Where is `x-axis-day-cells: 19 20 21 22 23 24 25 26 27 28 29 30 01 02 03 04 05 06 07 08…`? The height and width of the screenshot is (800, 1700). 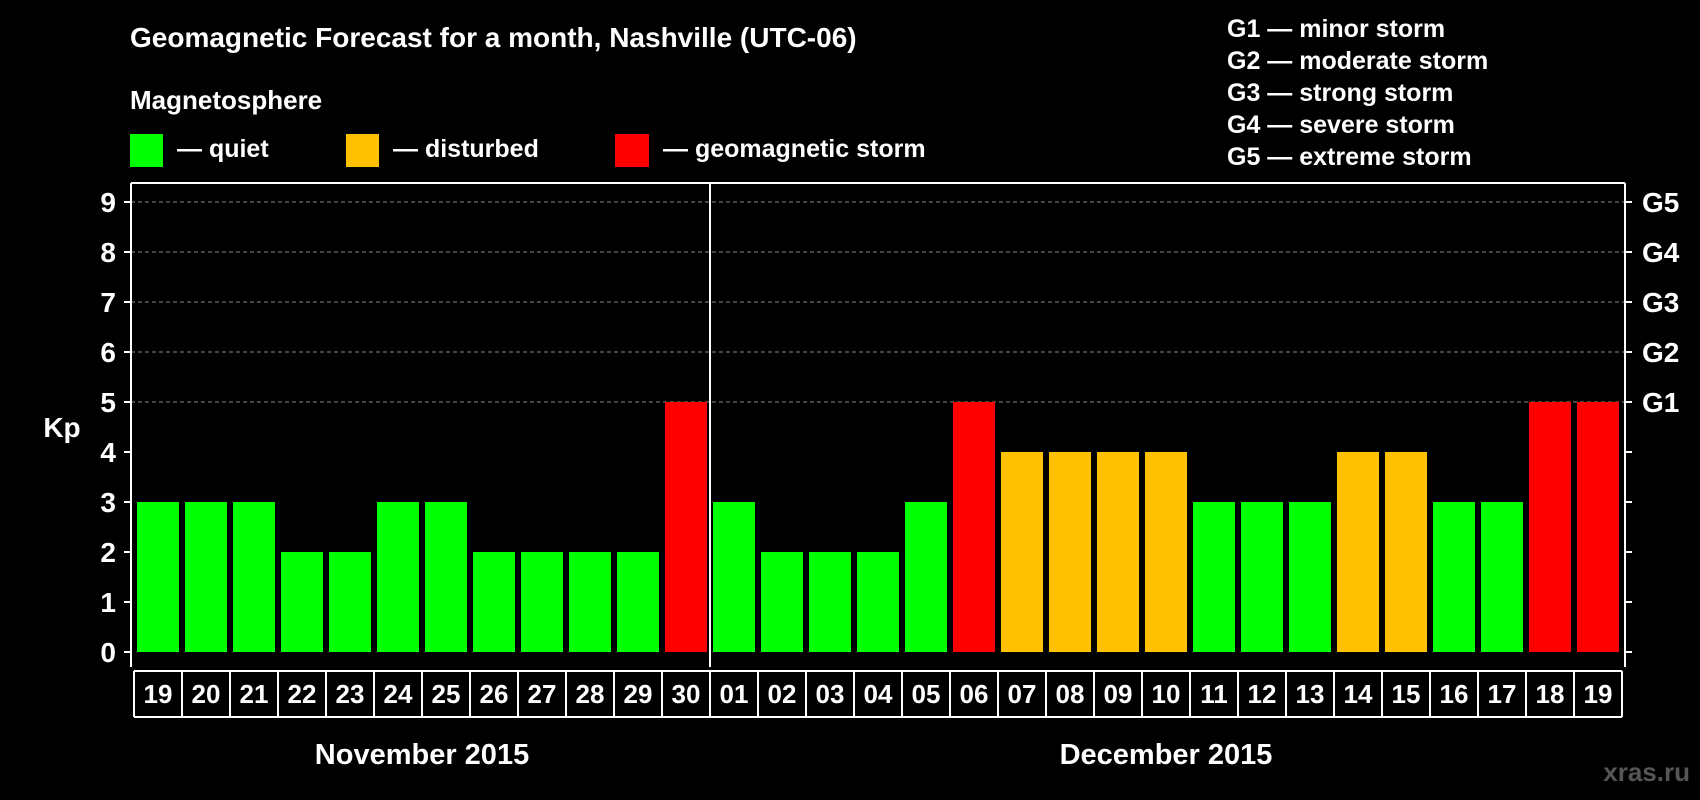 x-axis-day-cells: 19 20 21 22 23 24 25 26 27 28 29 30 01 02 03 04 05 06 07 08… is located at coordinates (878, 694).